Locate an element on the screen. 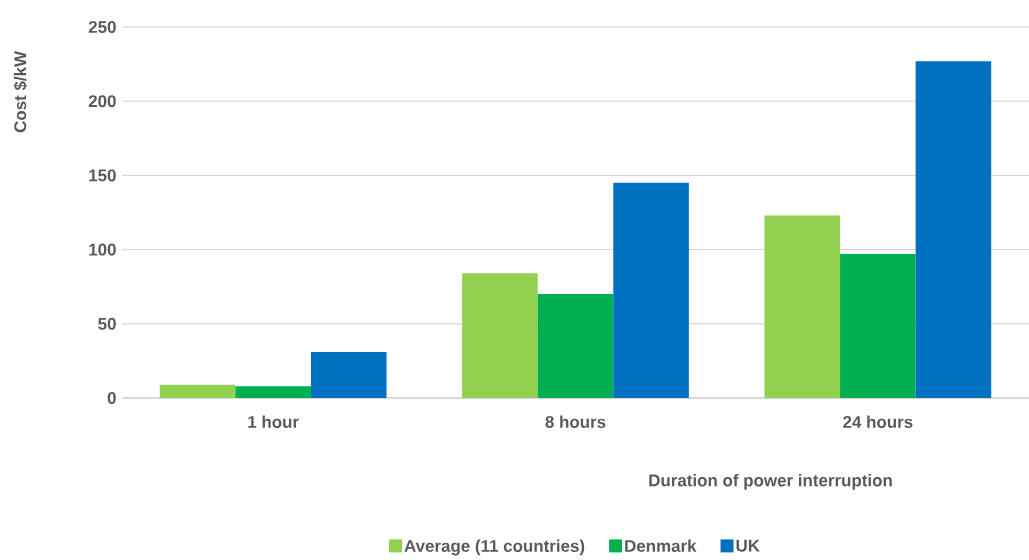 The height and width of the screenshot is (560, 1029). y-tick-label: 200 is located at coordinates (102, 101).